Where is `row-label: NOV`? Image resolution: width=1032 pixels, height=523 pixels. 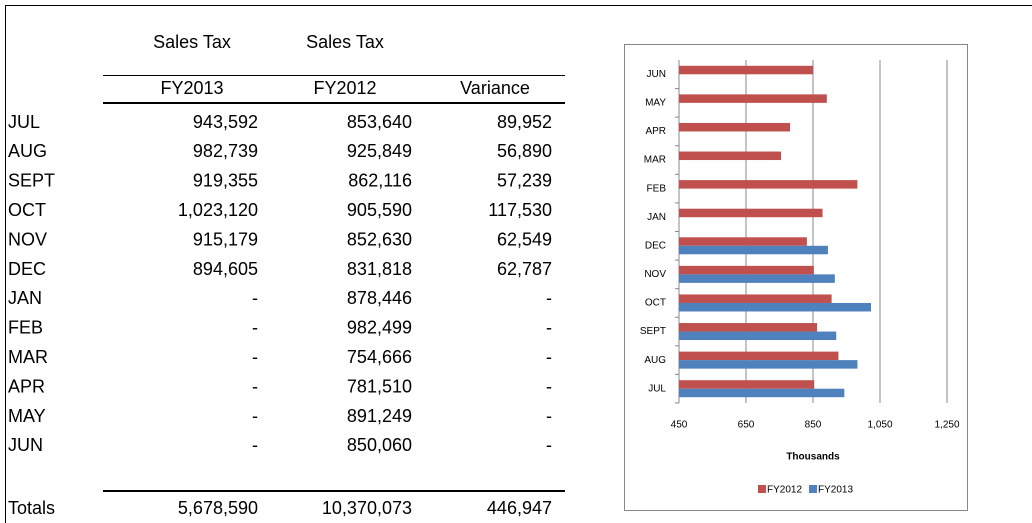 row-label: NOV is located at coordinates (27, 239).